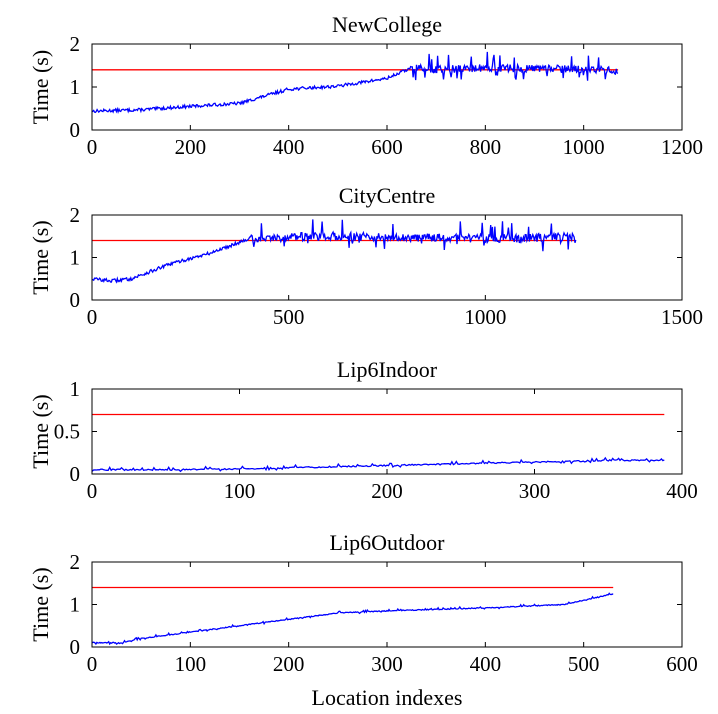  What do you see at coordinates (387, 697) in the screenshot?
I see `x-axis-label: Location indexes` at bounding box center [387, 697].